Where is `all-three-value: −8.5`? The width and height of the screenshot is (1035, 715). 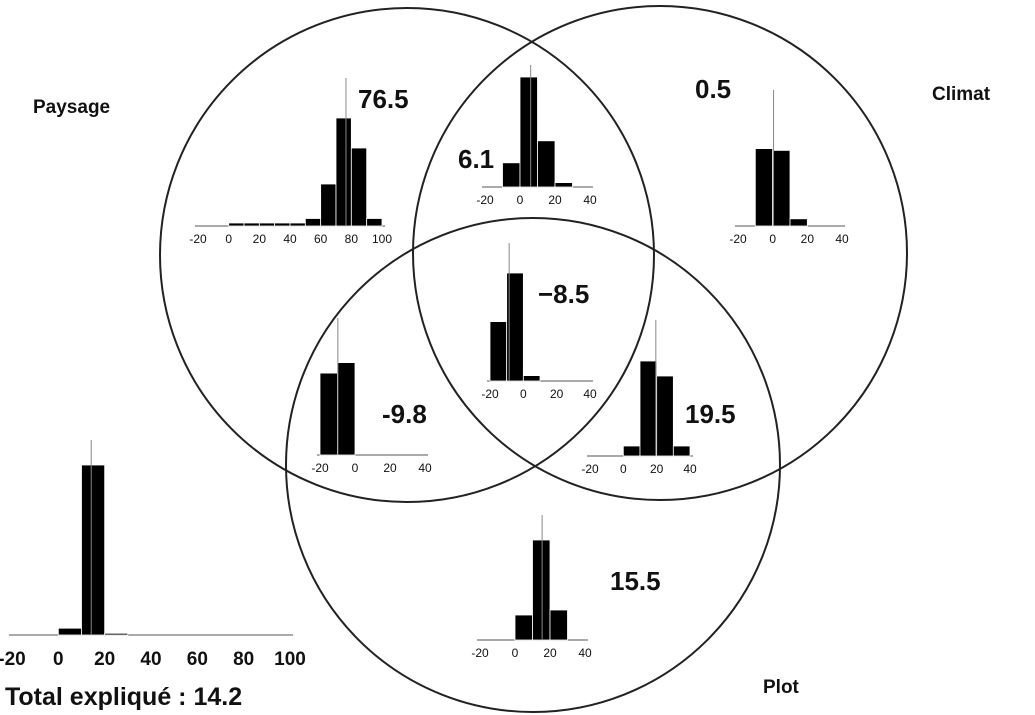 all-three-value: −8.5 is located at coordinates (563, 294).